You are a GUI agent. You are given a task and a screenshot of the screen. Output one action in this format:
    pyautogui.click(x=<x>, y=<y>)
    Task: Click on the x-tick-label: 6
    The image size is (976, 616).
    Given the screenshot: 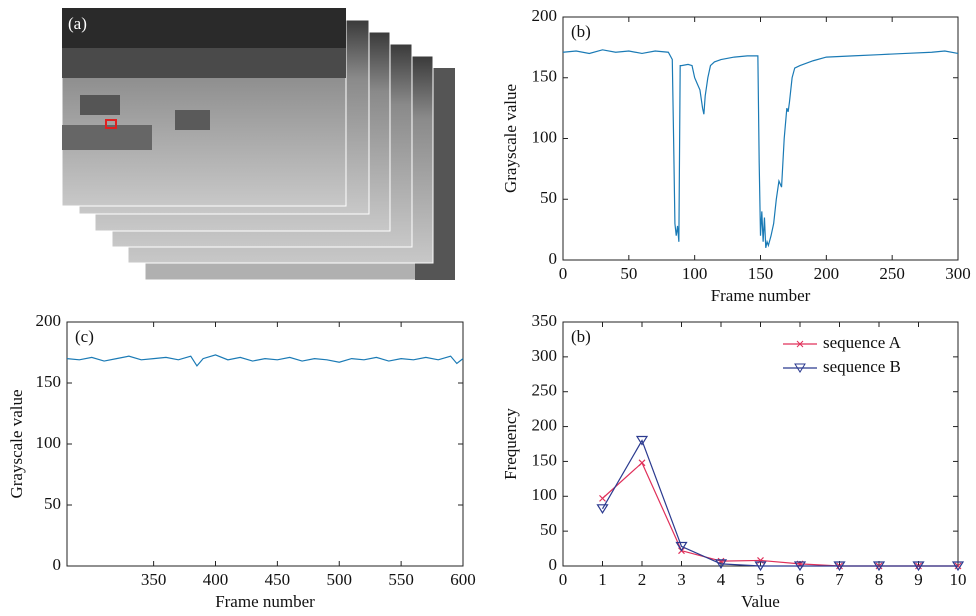 What is the action you would take?
    pyautogui.click(x=800, y=579)
    